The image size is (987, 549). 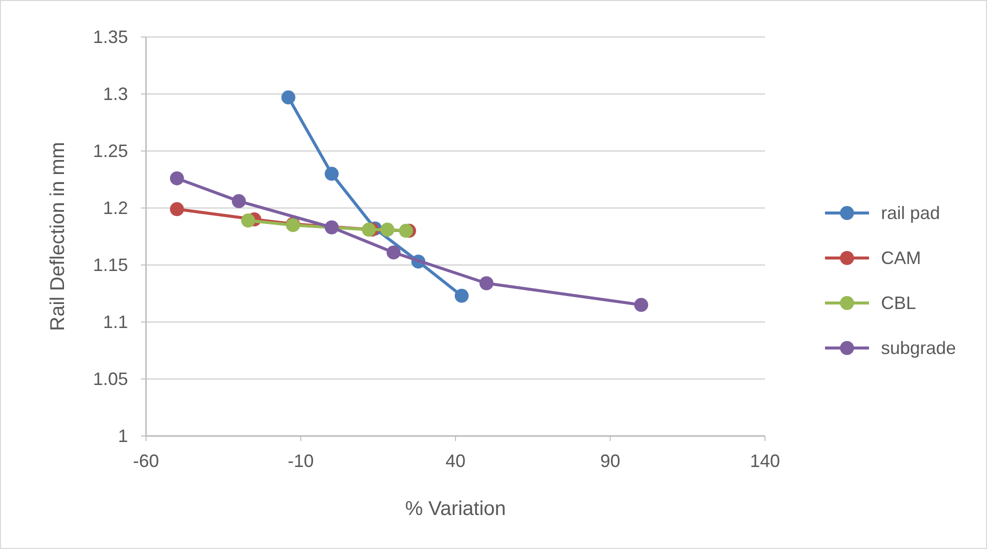 I want to click on y-tick-label: 1.15, so click(x=110, y=265).